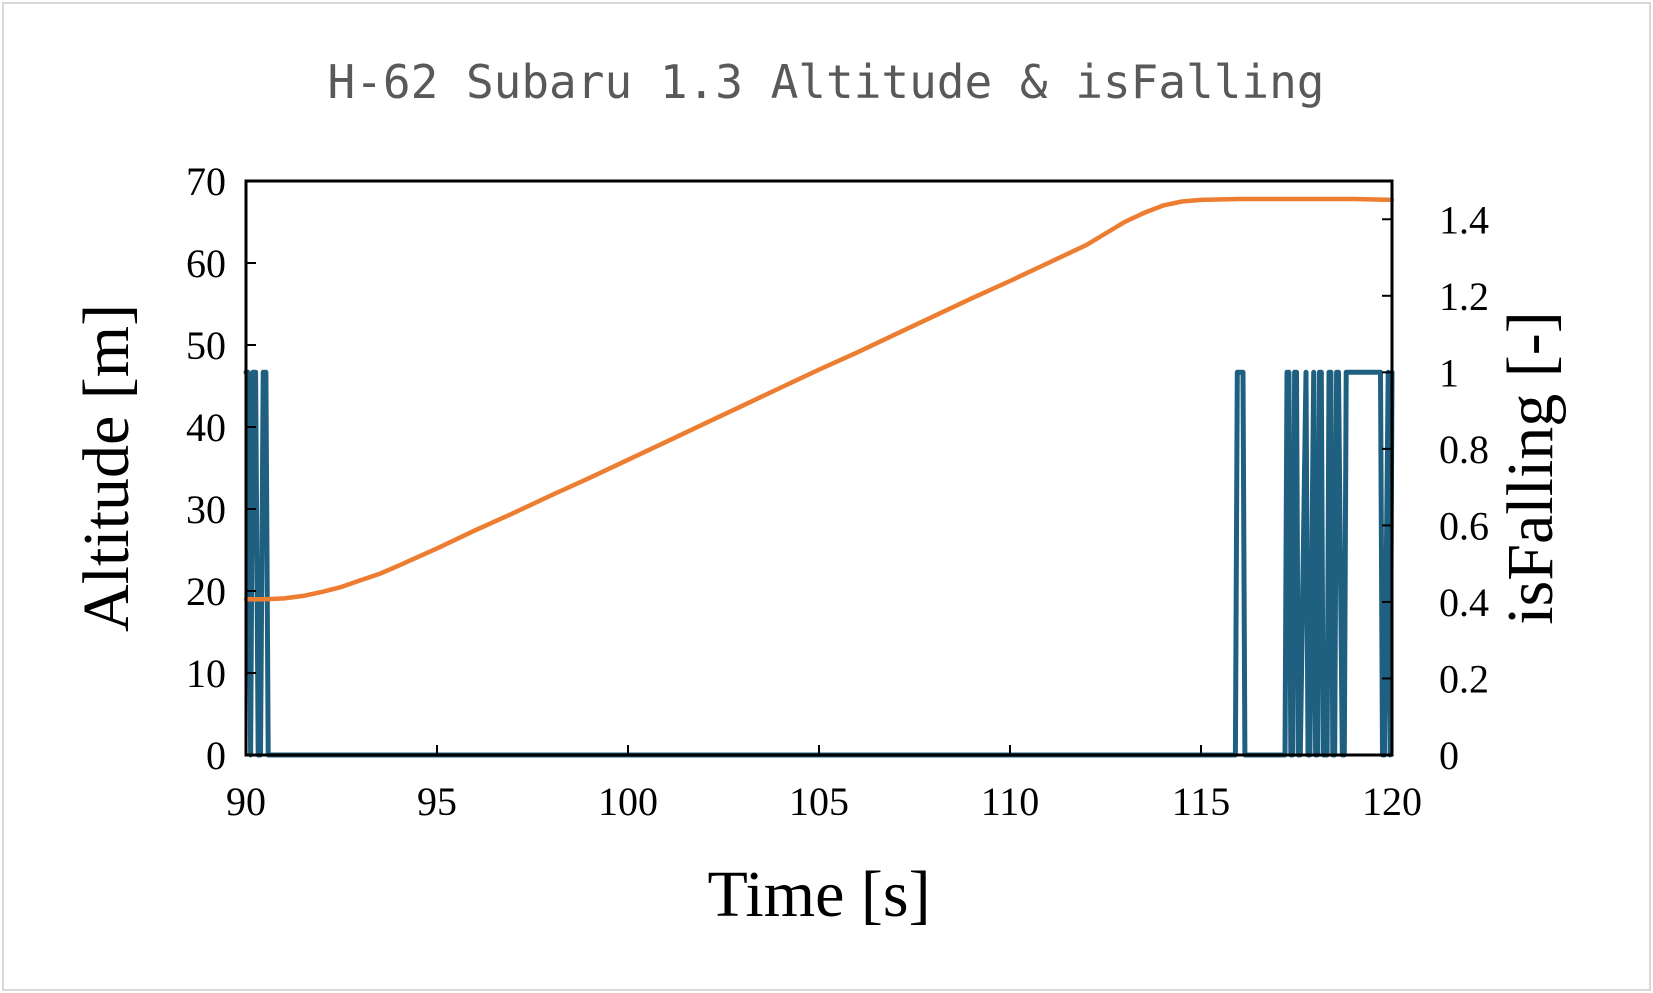 The image size is (1653, 993). I want to click on y-tick-label: 60, so click(206, 263).